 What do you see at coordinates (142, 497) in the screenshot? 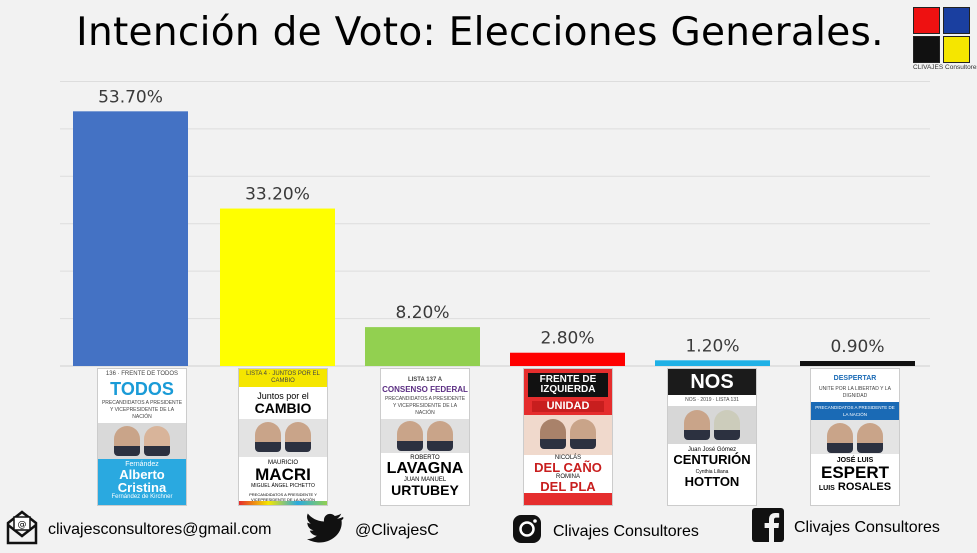
I see `candidate-surname-2: Fernández de Kirchner` at bounding box center [142, 497].